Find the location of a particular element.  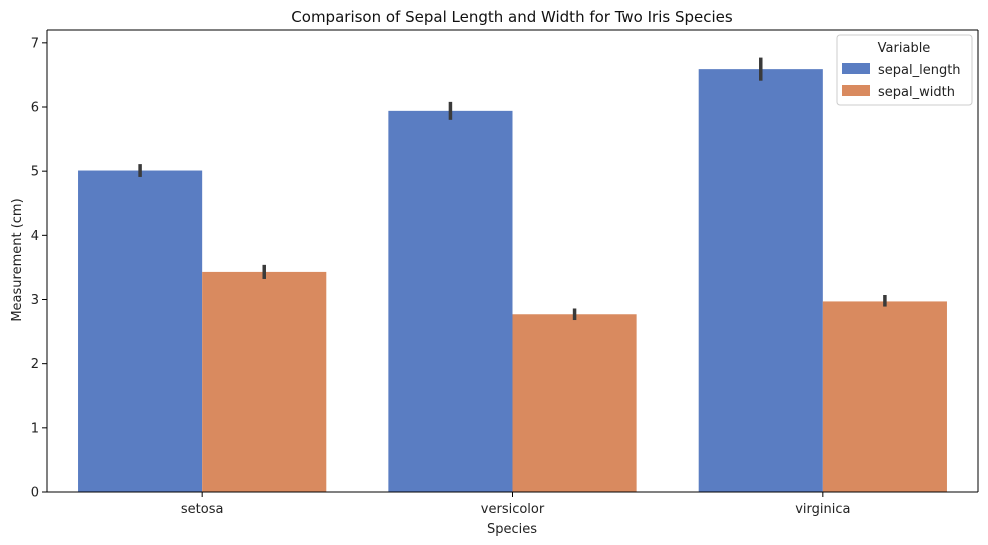

bar-sepal-width-virginica is located at coordinates (884, 396).